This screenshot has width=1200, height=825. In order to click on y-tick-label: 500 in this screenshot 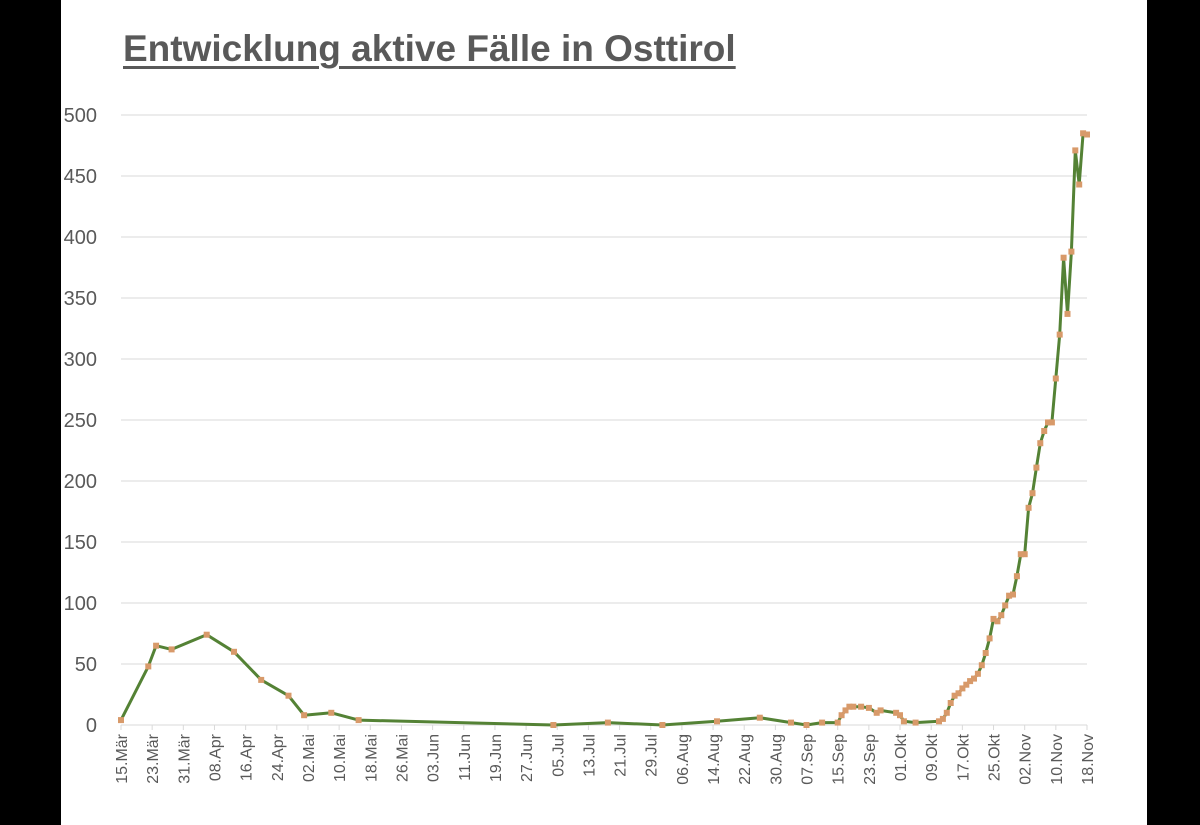, I will do `click(80, 116)`.